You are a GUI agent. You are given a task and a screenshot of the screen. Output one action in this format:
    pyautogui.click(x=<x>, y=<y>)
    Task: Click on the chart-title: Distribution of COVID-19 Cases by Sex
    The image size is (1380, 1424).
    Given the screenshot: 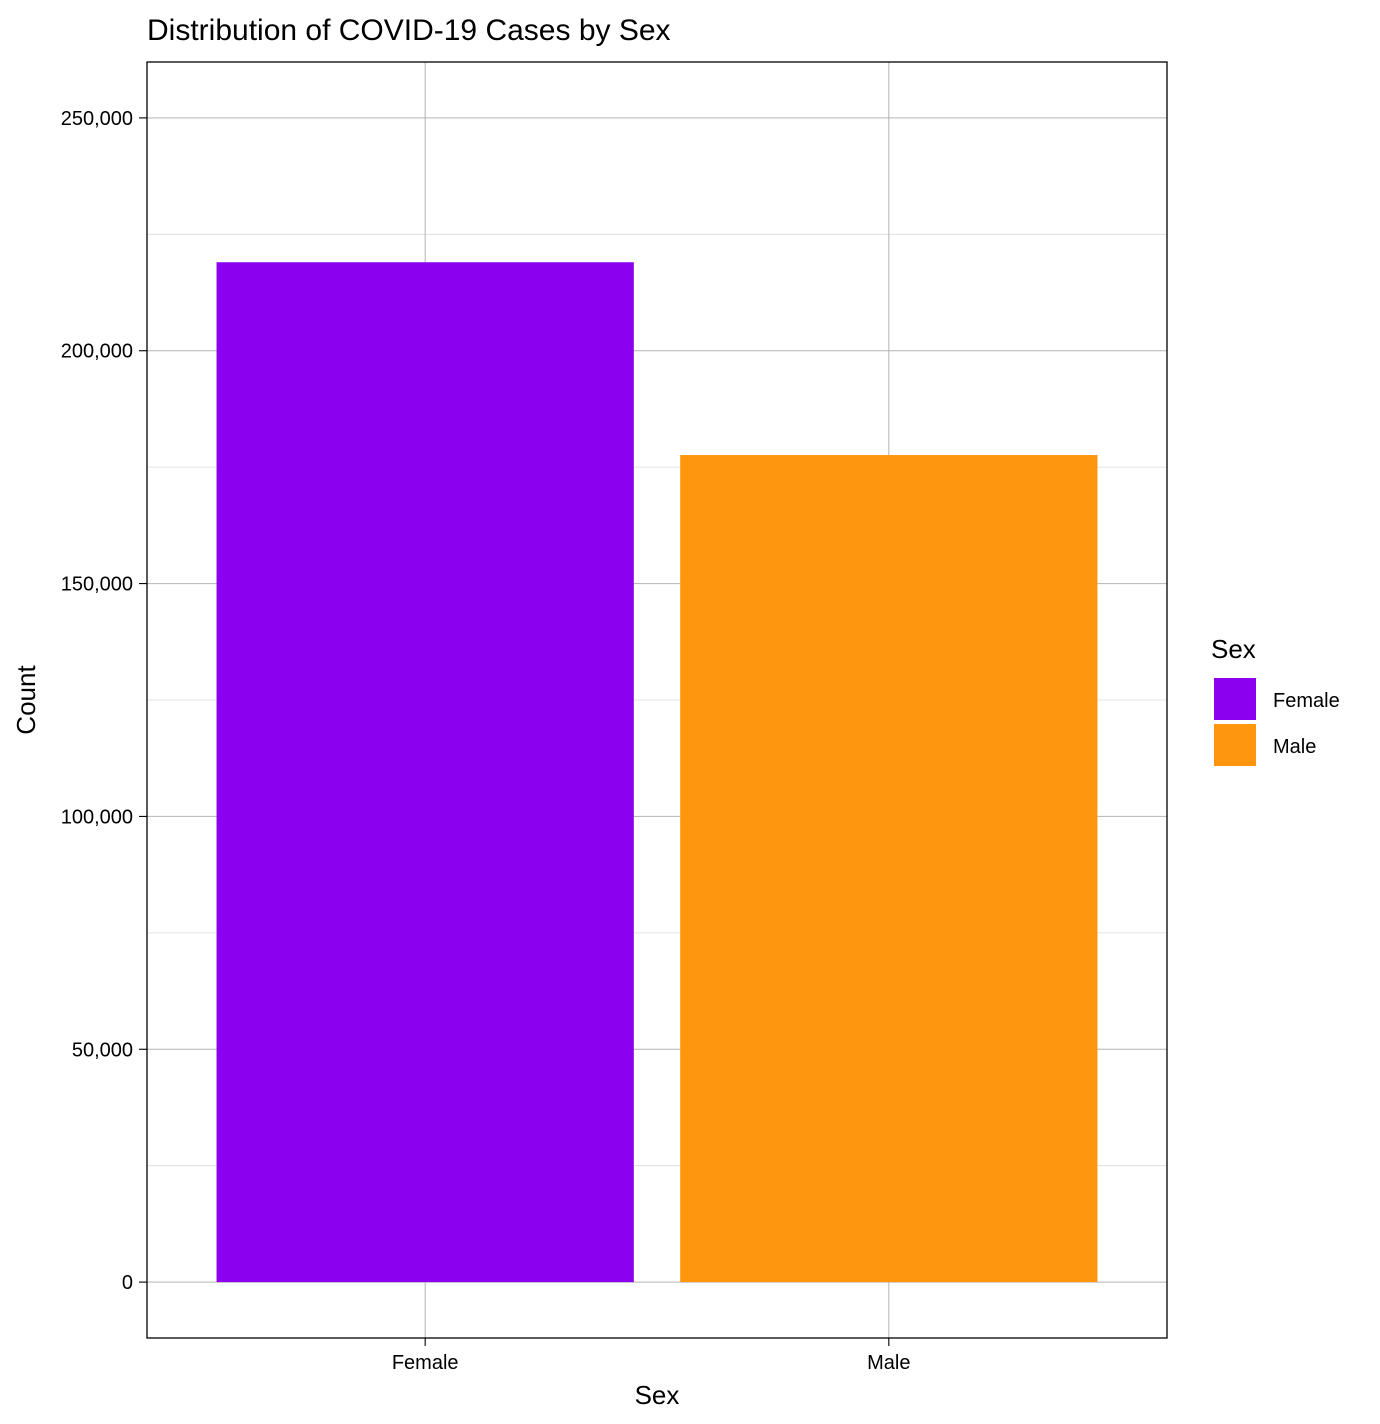 What is the action you would take?
    pyautogui.click(x=409, y=30)
    